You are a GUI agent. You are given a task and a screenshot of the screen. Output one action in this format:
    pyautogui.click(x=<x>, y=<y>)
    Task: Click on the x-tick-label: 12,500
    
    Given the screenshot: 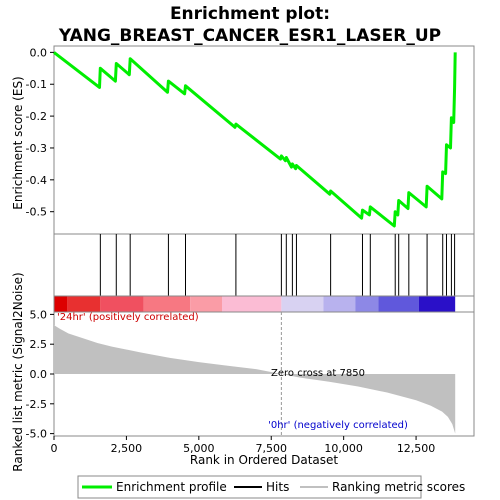 What is the action you would take?
    pyautogui.click(x=416, y=448)
    